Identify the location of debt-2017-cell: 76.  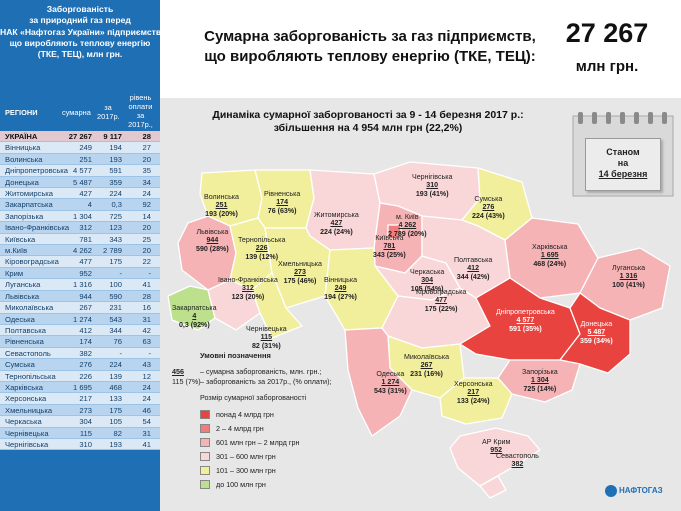
(117, 342).